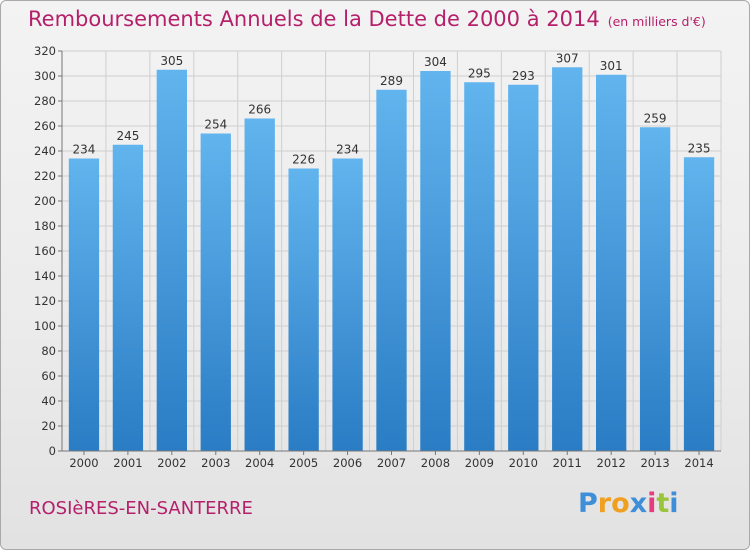 This screenshot has height=550, width=750. Describe the element at coordinates (638, 503) in the screenshot. I see `logo-letter: x` at that location.